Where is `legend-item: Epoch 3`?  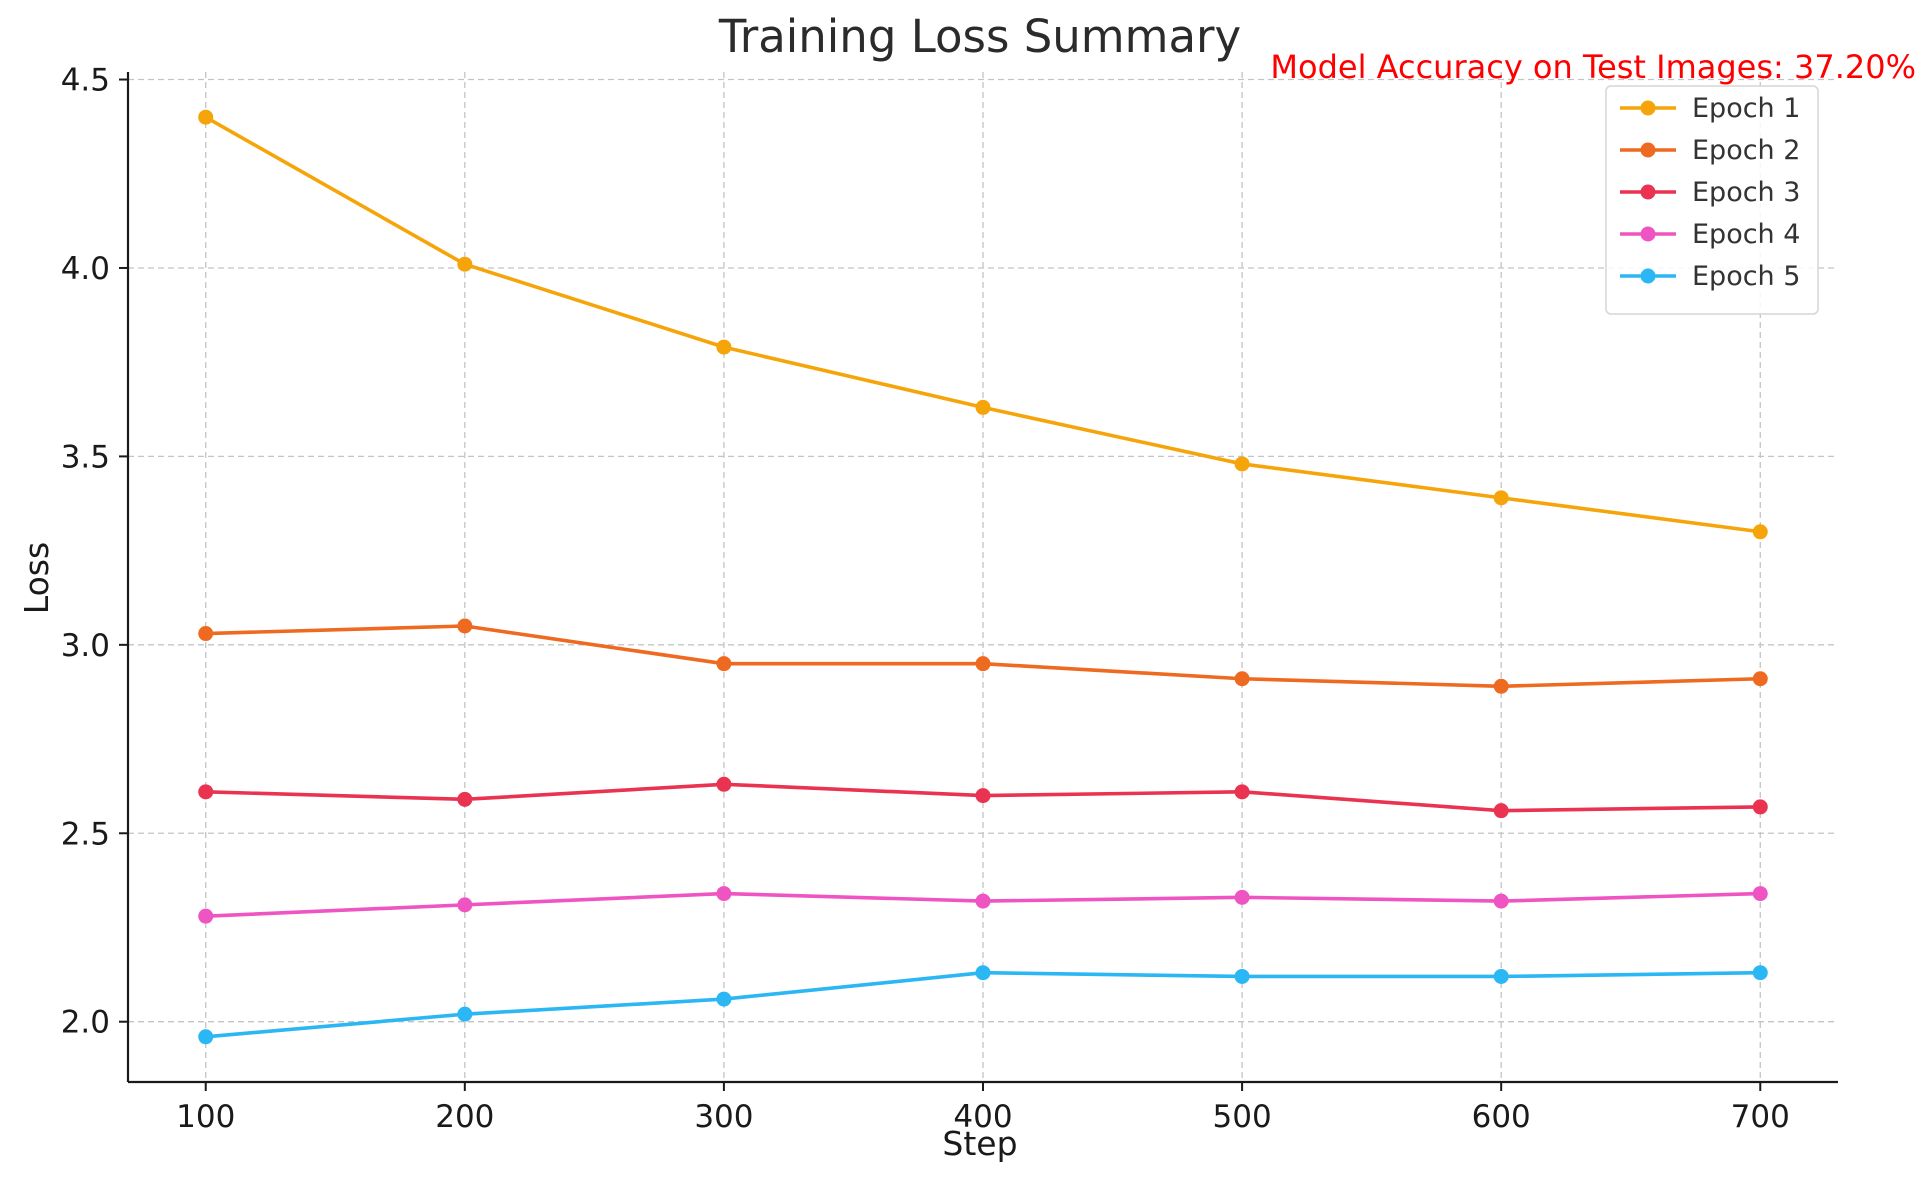
legend-item: Epoch 3 is located at coordinates (1710, 192).